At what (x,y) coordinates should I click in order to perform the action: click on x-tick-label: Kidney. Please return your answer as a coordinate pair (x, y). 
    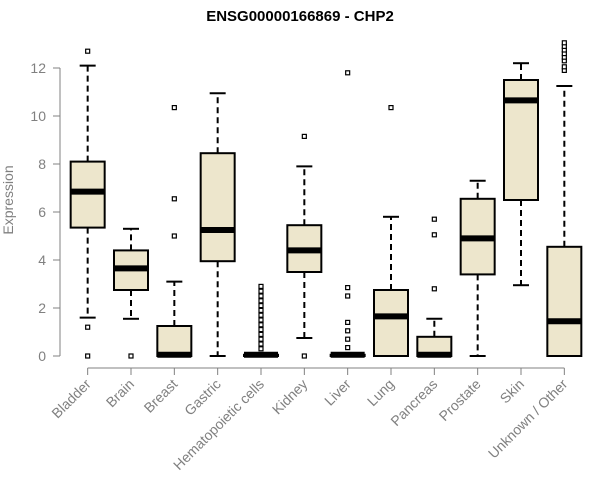
    Looking at the image, I should click on (290, 397).